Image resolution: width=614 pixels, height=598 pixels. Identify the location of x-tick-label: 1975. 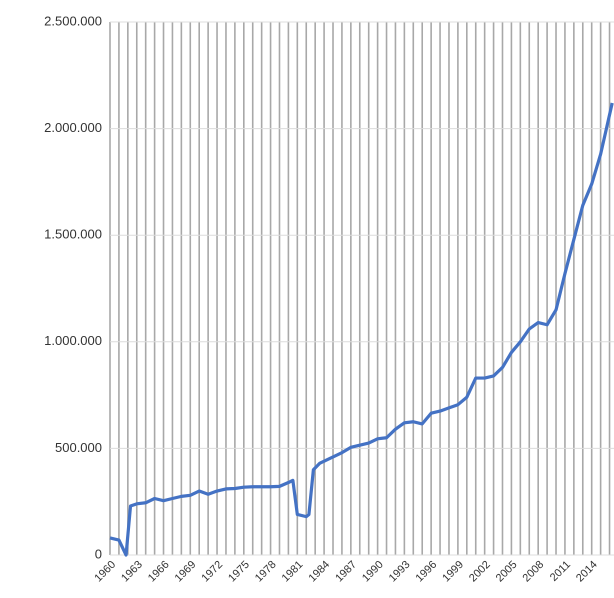
(239, 572).